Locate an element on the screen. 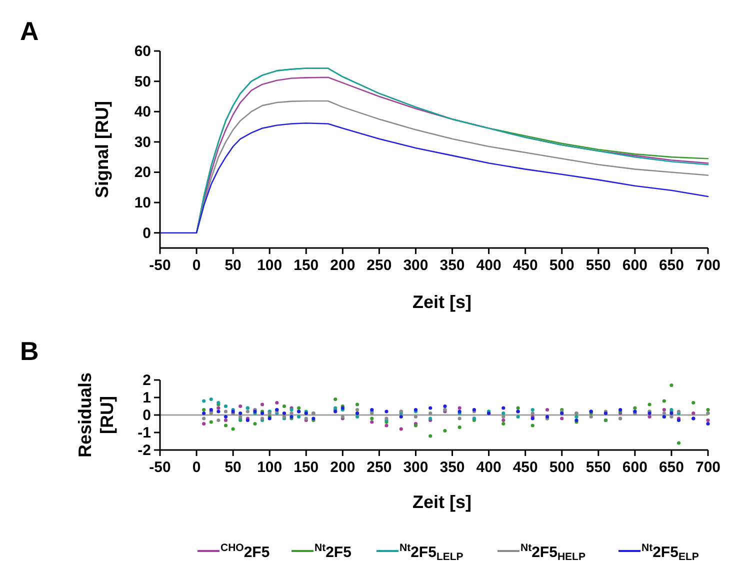  legend-label: $^{CHO}$2F5 is located at coordinates (245, 551).